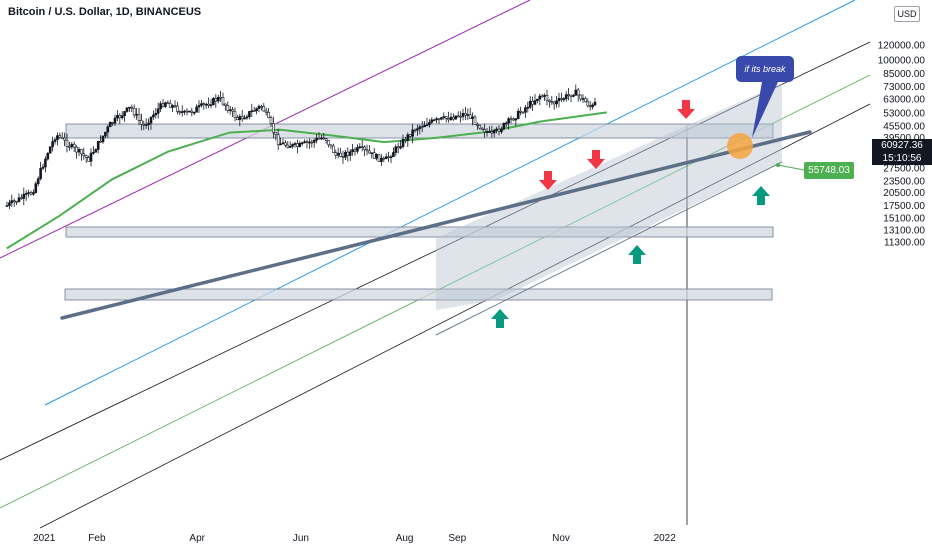 The image size is (932, 550). What do you see at coordinates (765, 110) in the screenshot?
I see `callout-pointer` at bounding box center [765, 110].